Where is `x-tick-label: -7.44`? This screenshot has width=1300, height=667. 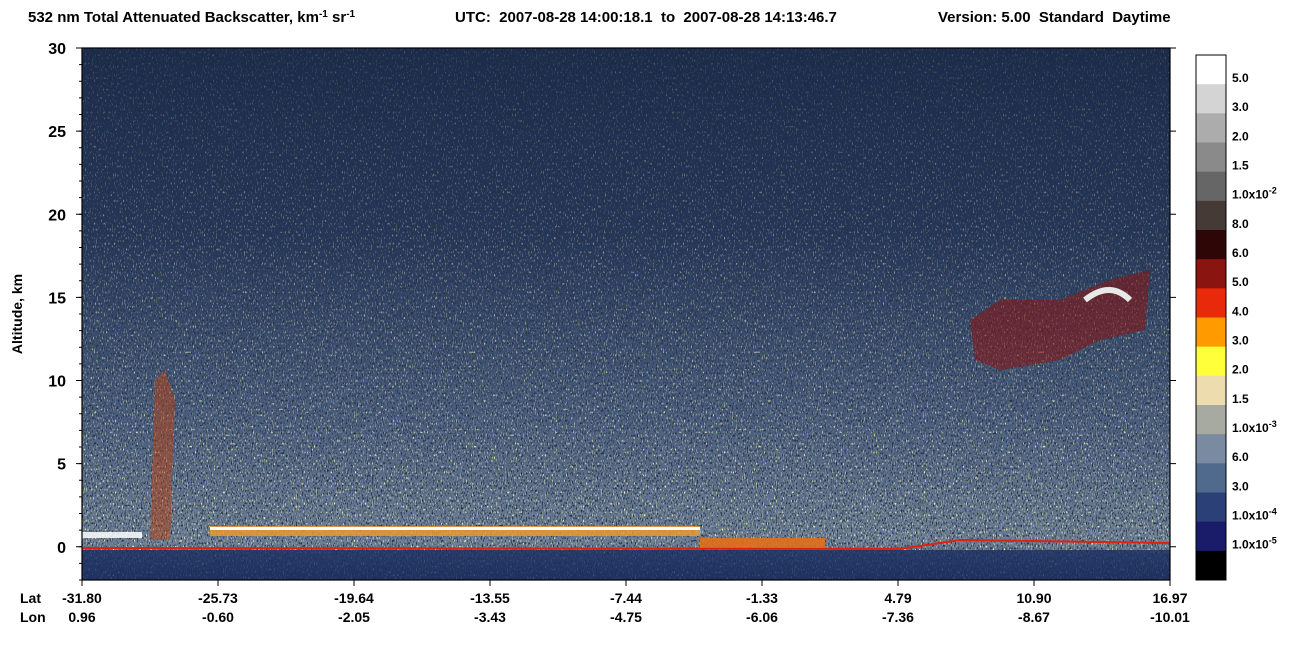 x-tick-label: -7.44 is located at coordinates (626, 598).